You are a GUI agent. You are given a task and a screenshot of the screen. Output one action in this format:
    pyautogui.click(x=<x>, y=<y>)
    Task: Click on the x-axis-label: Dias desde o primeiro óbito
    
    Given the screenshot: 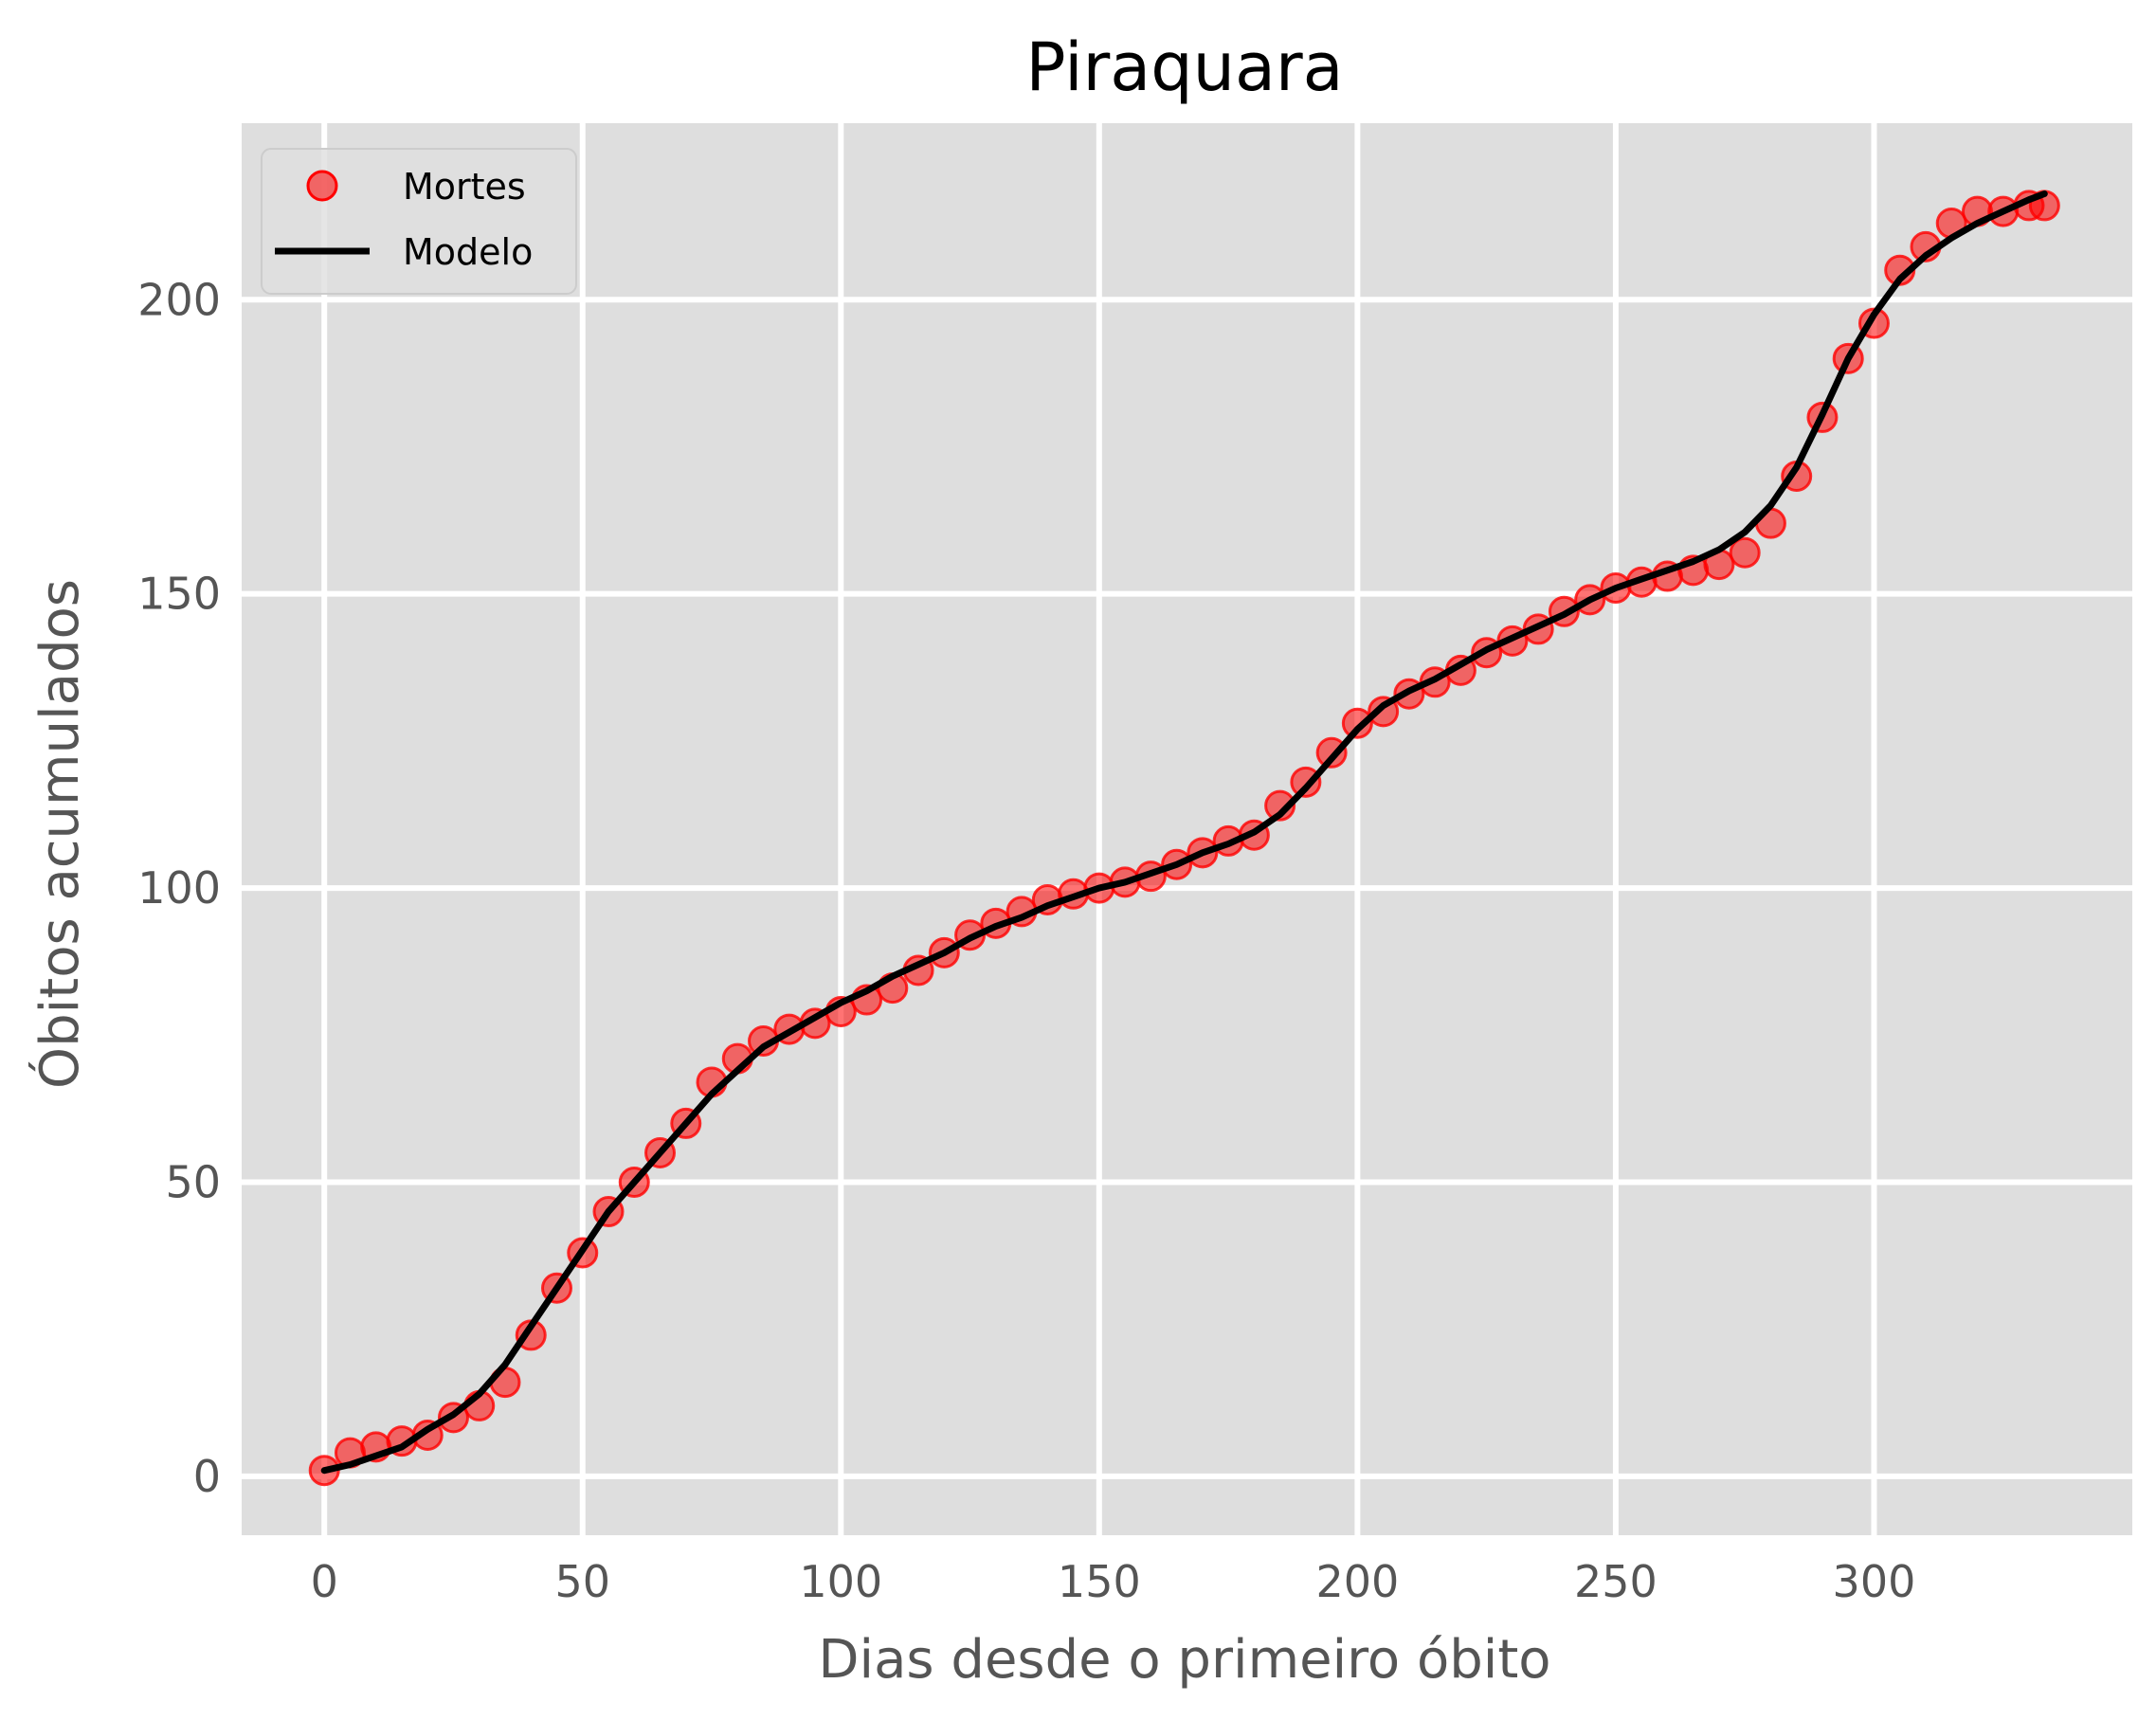 What is the action you would take?
    pyautogui.click(x=1184, y=1660)
    